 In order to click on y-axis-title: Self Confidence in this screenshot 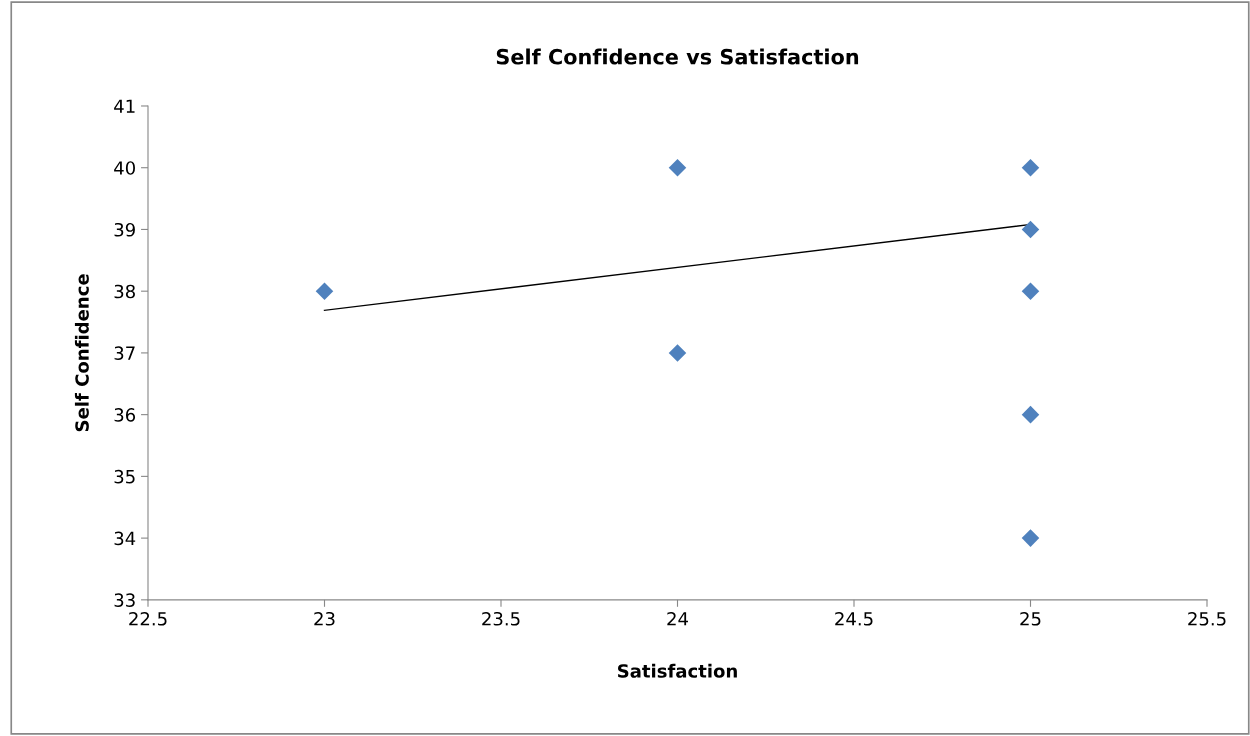, I will do `click(81, 353)`.